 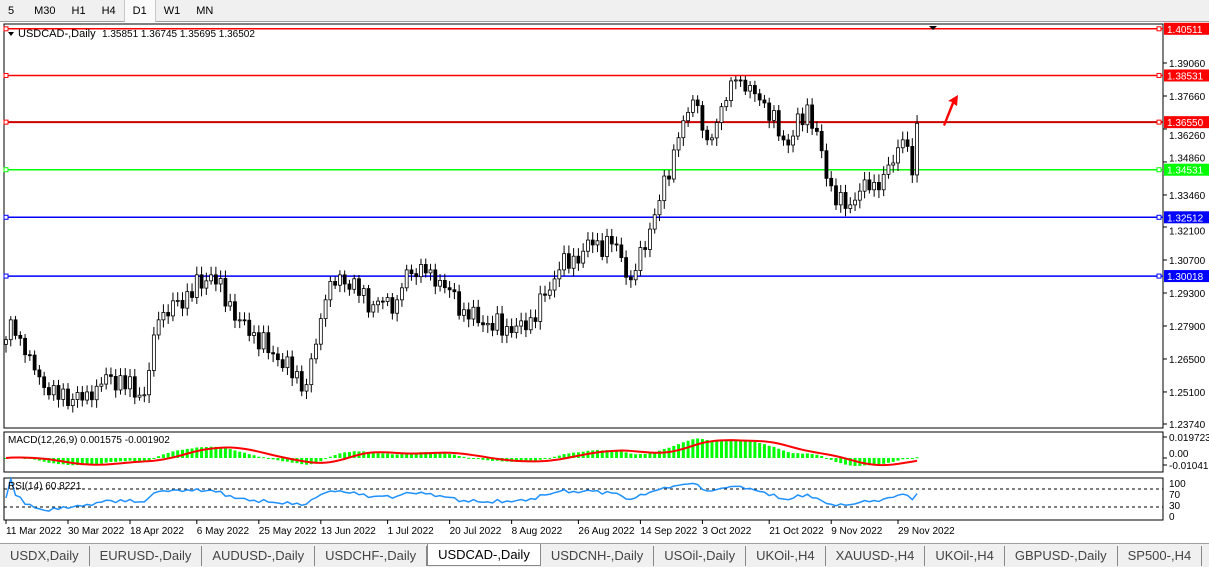 I want to click on level-price-badge, so click(x=1186, y=122).